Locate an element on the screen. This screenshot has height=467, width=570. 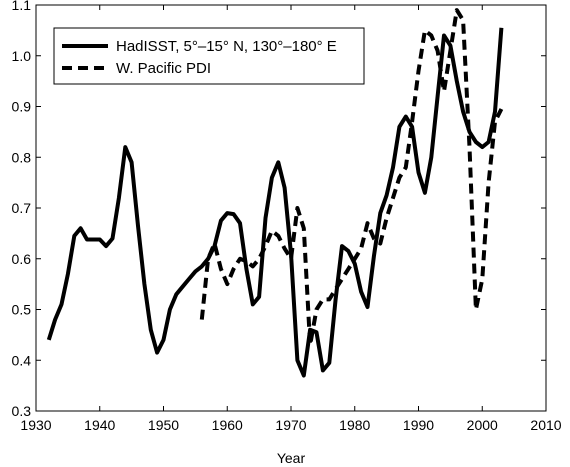
x-tick-label: 1980 is located at coordinates (354, 425).